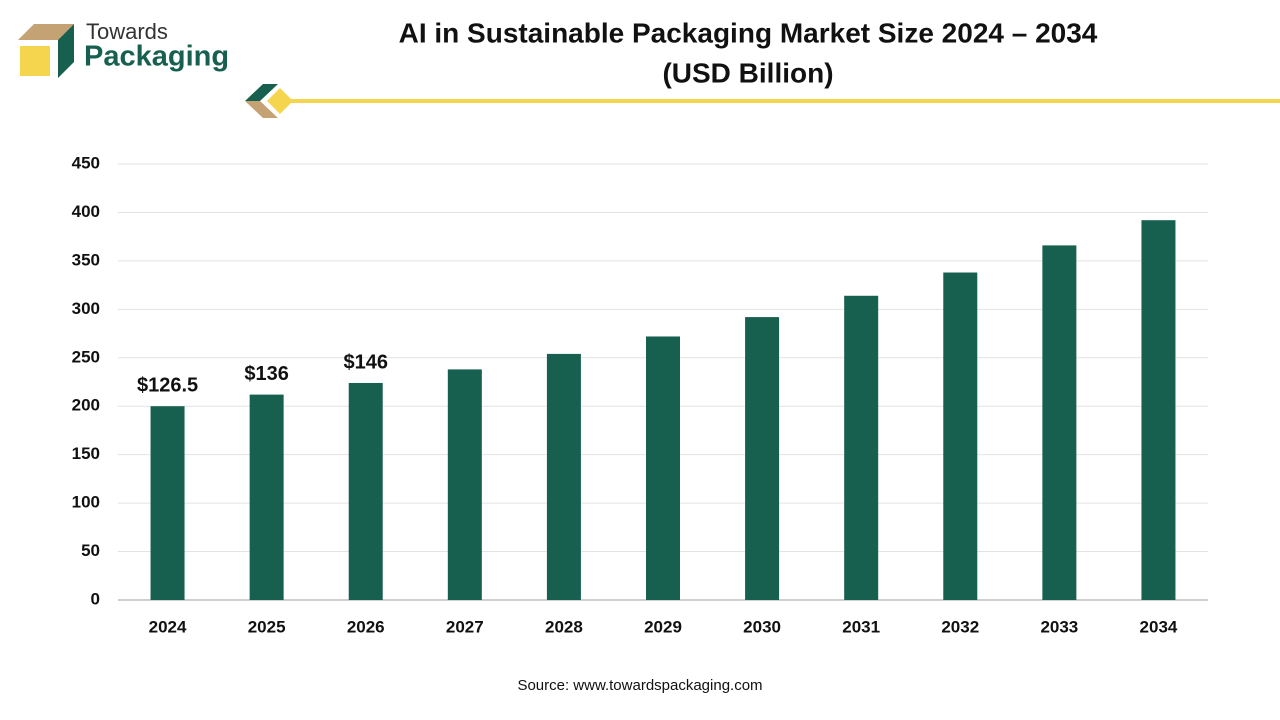  What do you see at coordinates (960, 626) in the screenshot?
I see `x-tick-label: 2032` at bounding box center [960, 626].